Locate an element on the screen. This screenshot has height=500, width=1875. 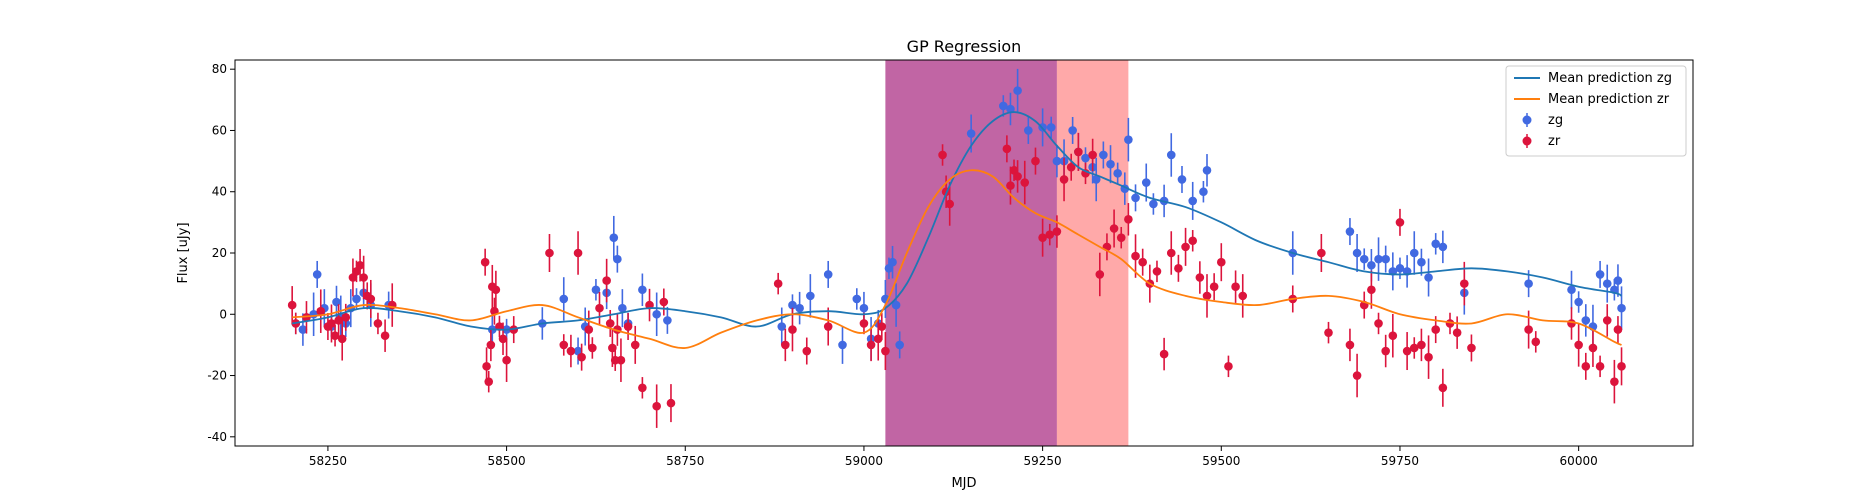
y-tick-label: 40 is located at coordinates (219, 192).